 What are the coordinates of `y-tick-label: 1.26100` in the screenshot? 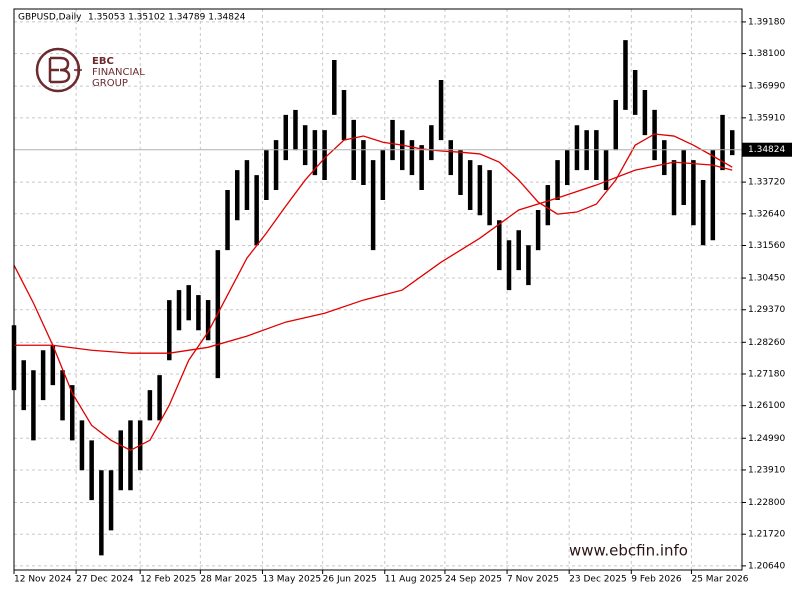 It's located at (766, 406).